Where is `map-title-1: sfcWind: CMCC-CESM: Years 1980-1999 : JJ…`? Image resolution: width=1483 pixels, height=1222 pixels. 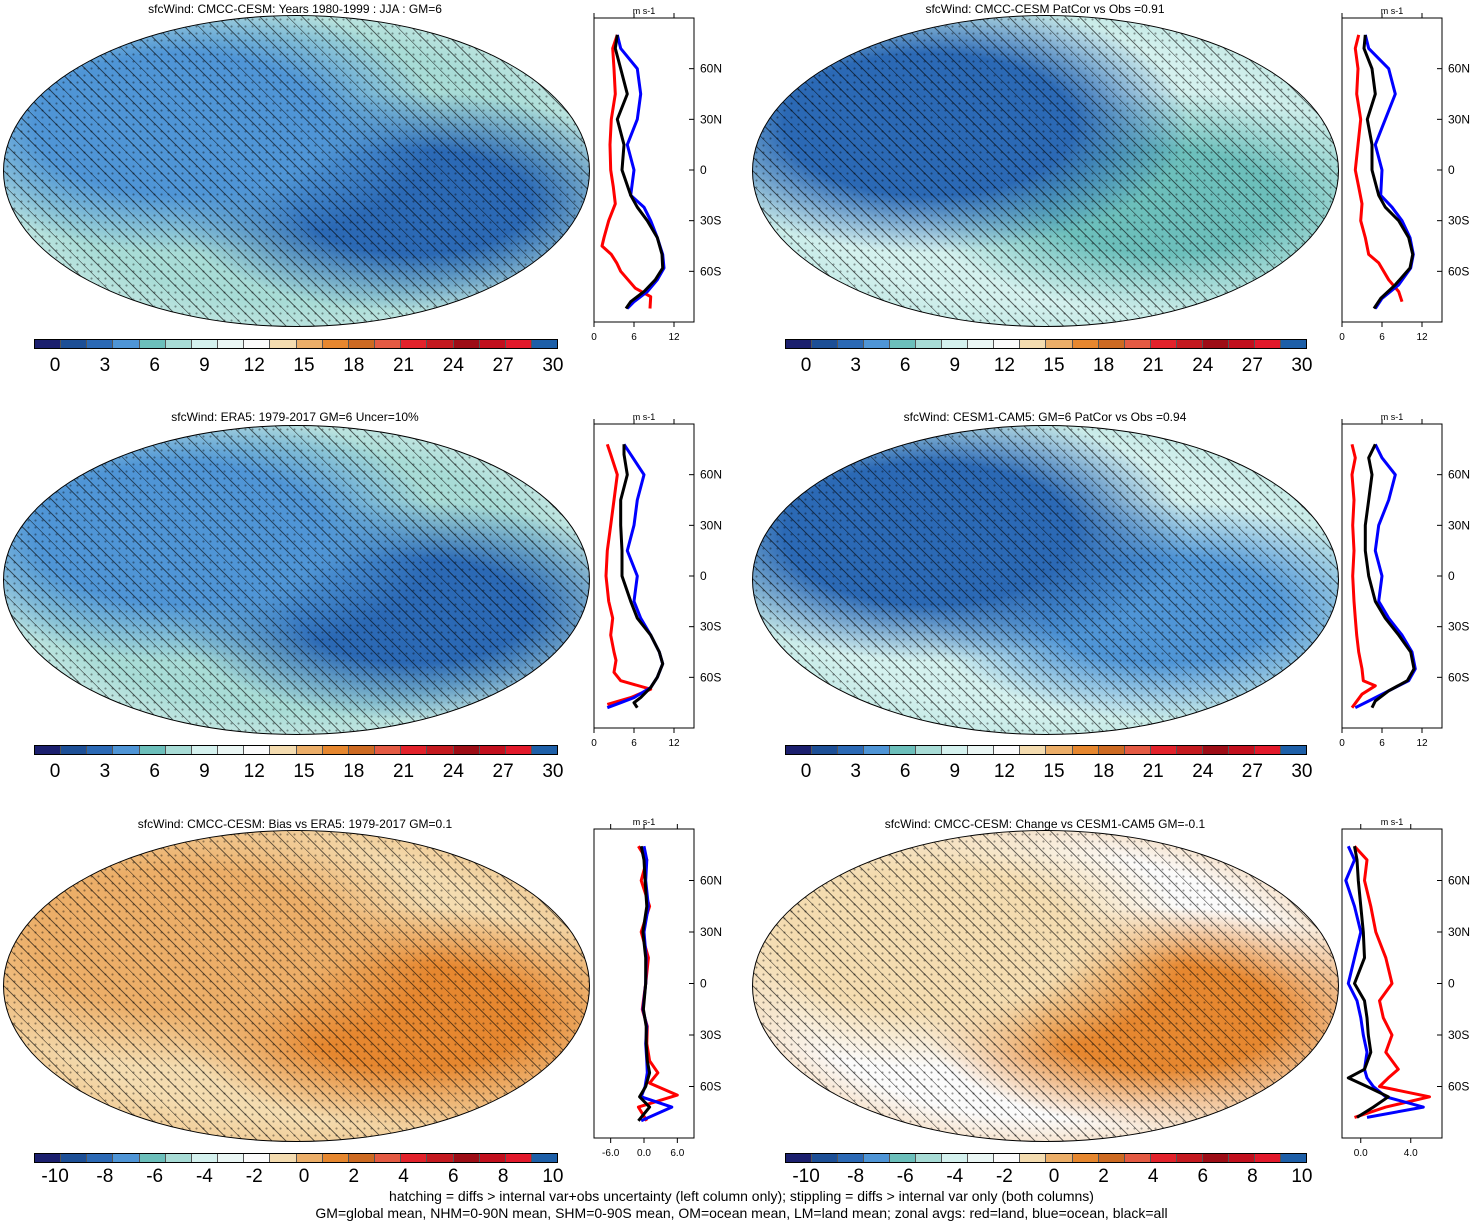 map-title-1: sfcWind: CMCC-CESM: Years 1980-1999 : JJ… is located at coordinates (295, 9).